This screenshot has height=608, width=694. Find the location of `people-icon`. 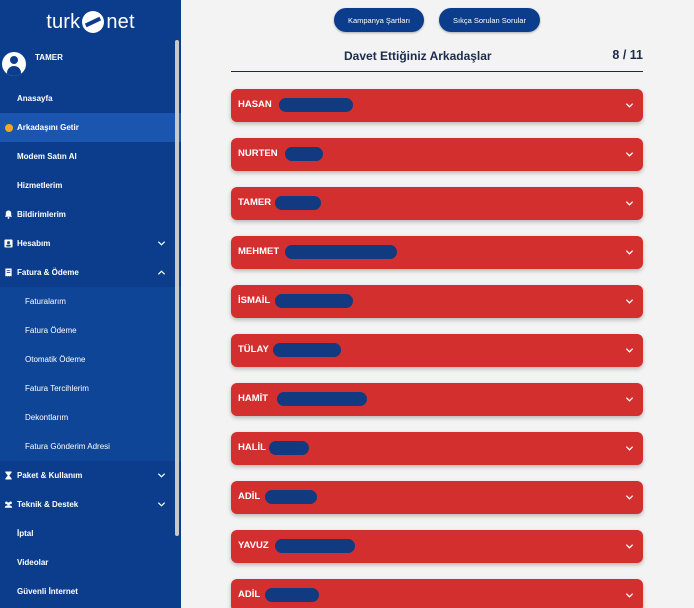

people-icon is located at coordinates (8, 504).